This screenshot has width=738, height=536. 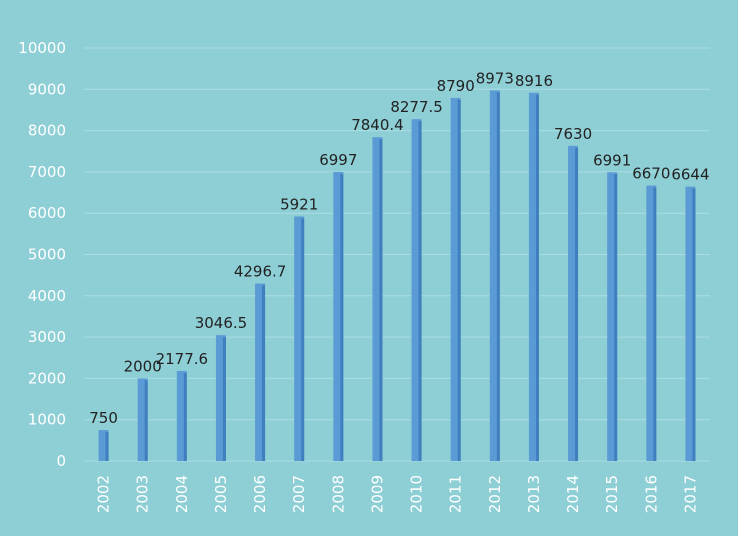 What do you see at coordinates (47, 296) in the screenshot?
I see `y-tick-label: 4000` at bounding box center [47, 296].